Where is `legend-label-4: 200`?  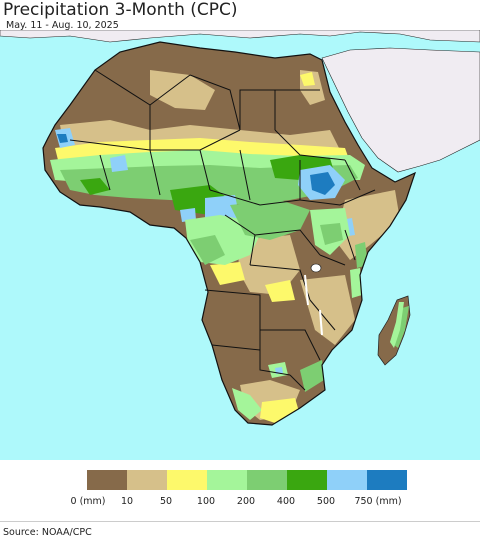 legend-label-4: 200 is located at coordinates (246, 501).